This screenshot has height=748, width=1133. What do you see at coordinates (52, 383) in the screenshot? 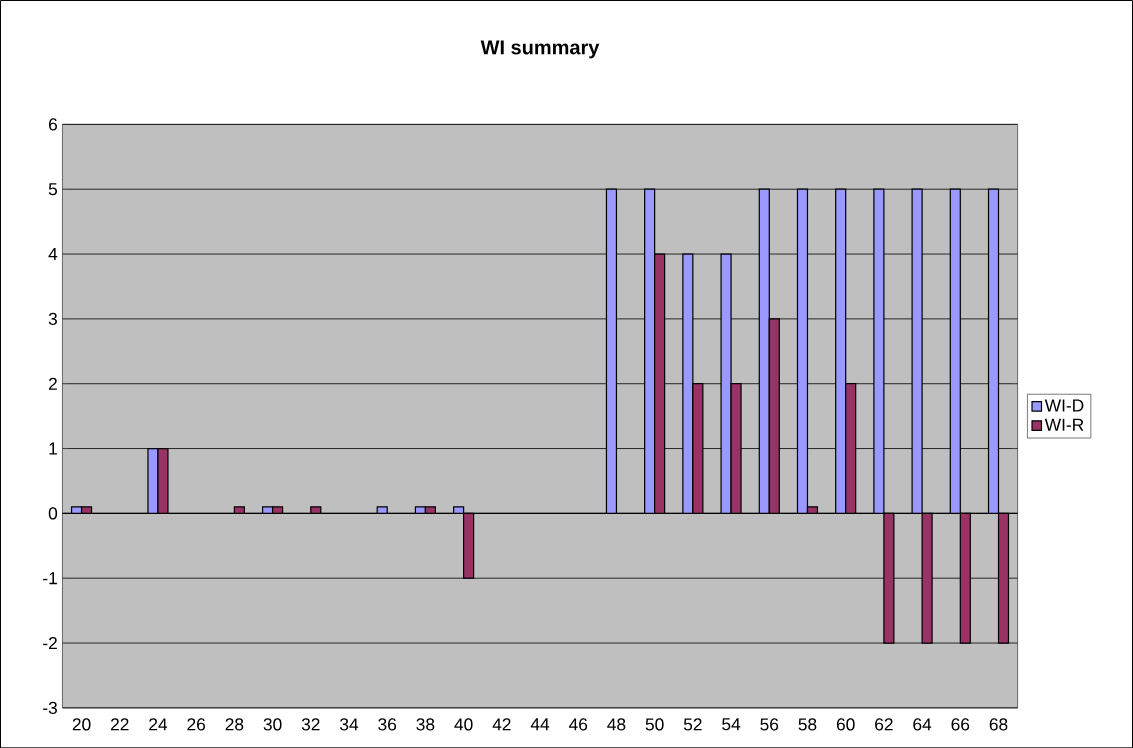
I see `y-tick-label: 2` at bounding box center [52, 383].